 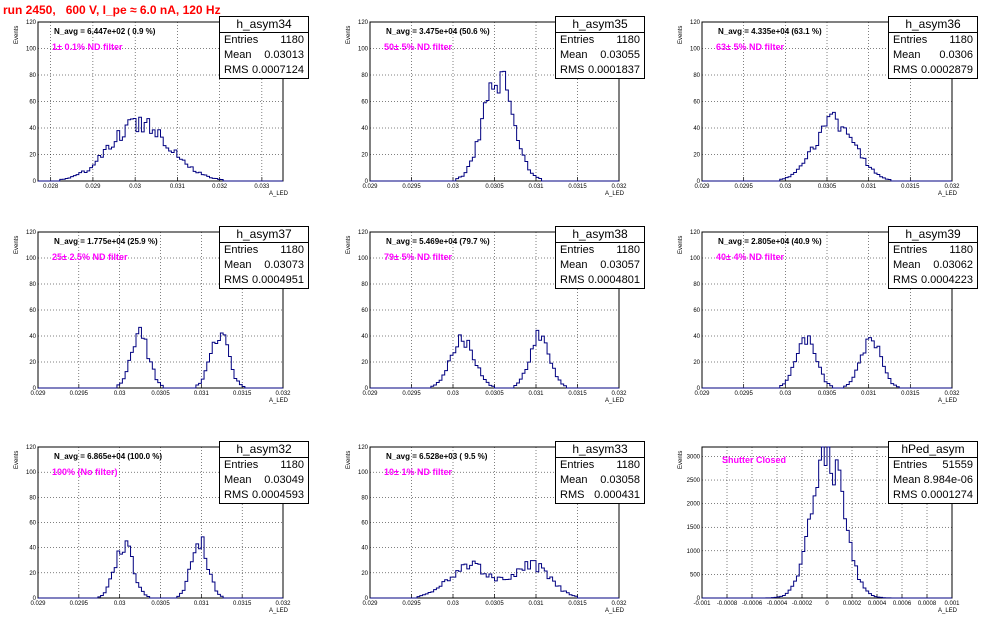 I want to click on x-tick-label: 0.028, so click(x=51, y=187).